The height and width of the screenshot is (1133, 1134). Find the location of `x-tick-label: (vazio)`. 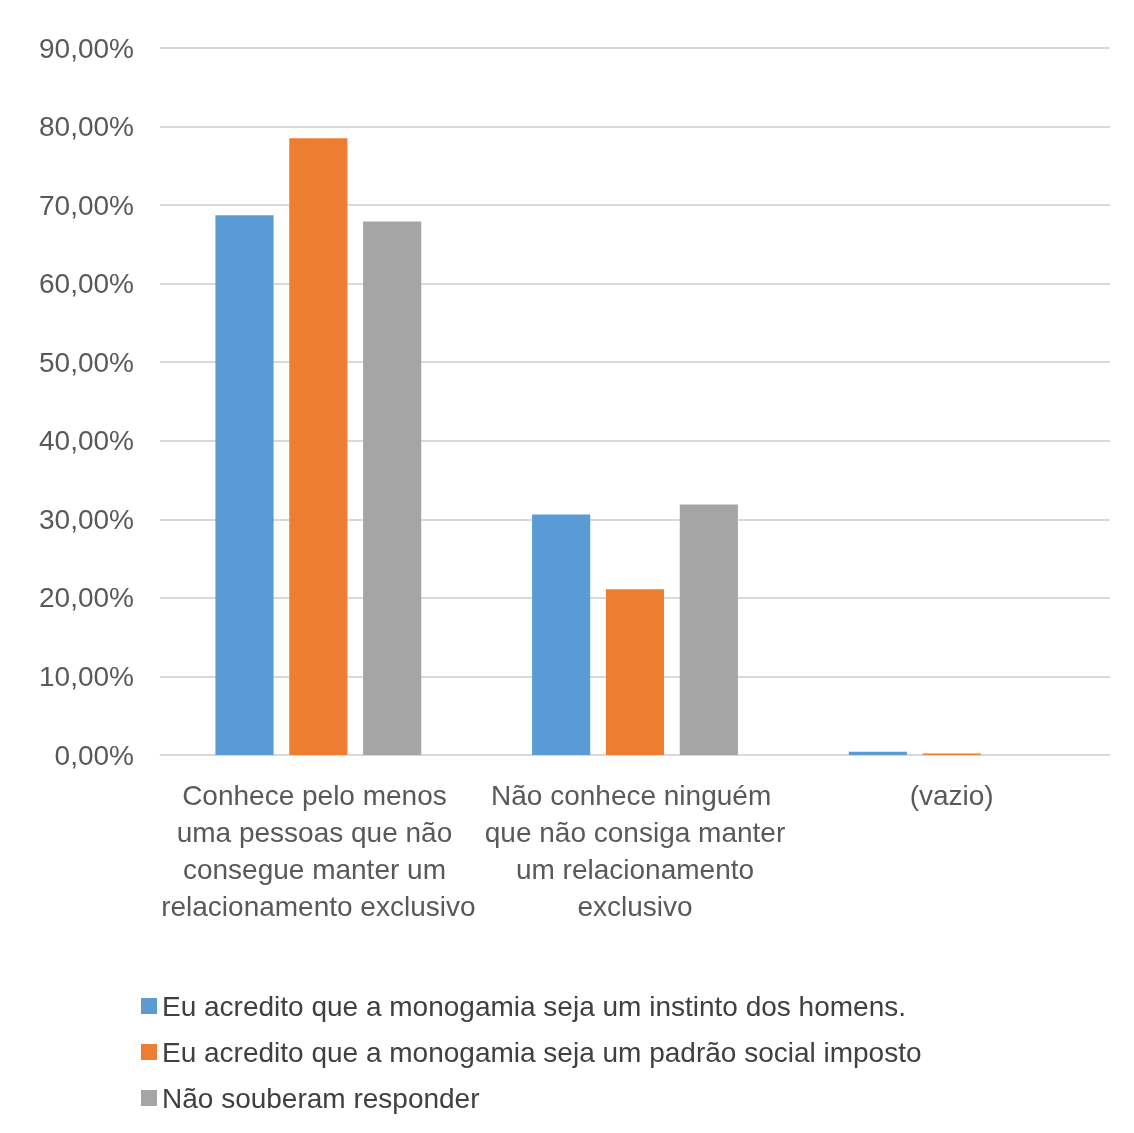

x-tick-label: (vazio) is located at coordinates (951, 795).